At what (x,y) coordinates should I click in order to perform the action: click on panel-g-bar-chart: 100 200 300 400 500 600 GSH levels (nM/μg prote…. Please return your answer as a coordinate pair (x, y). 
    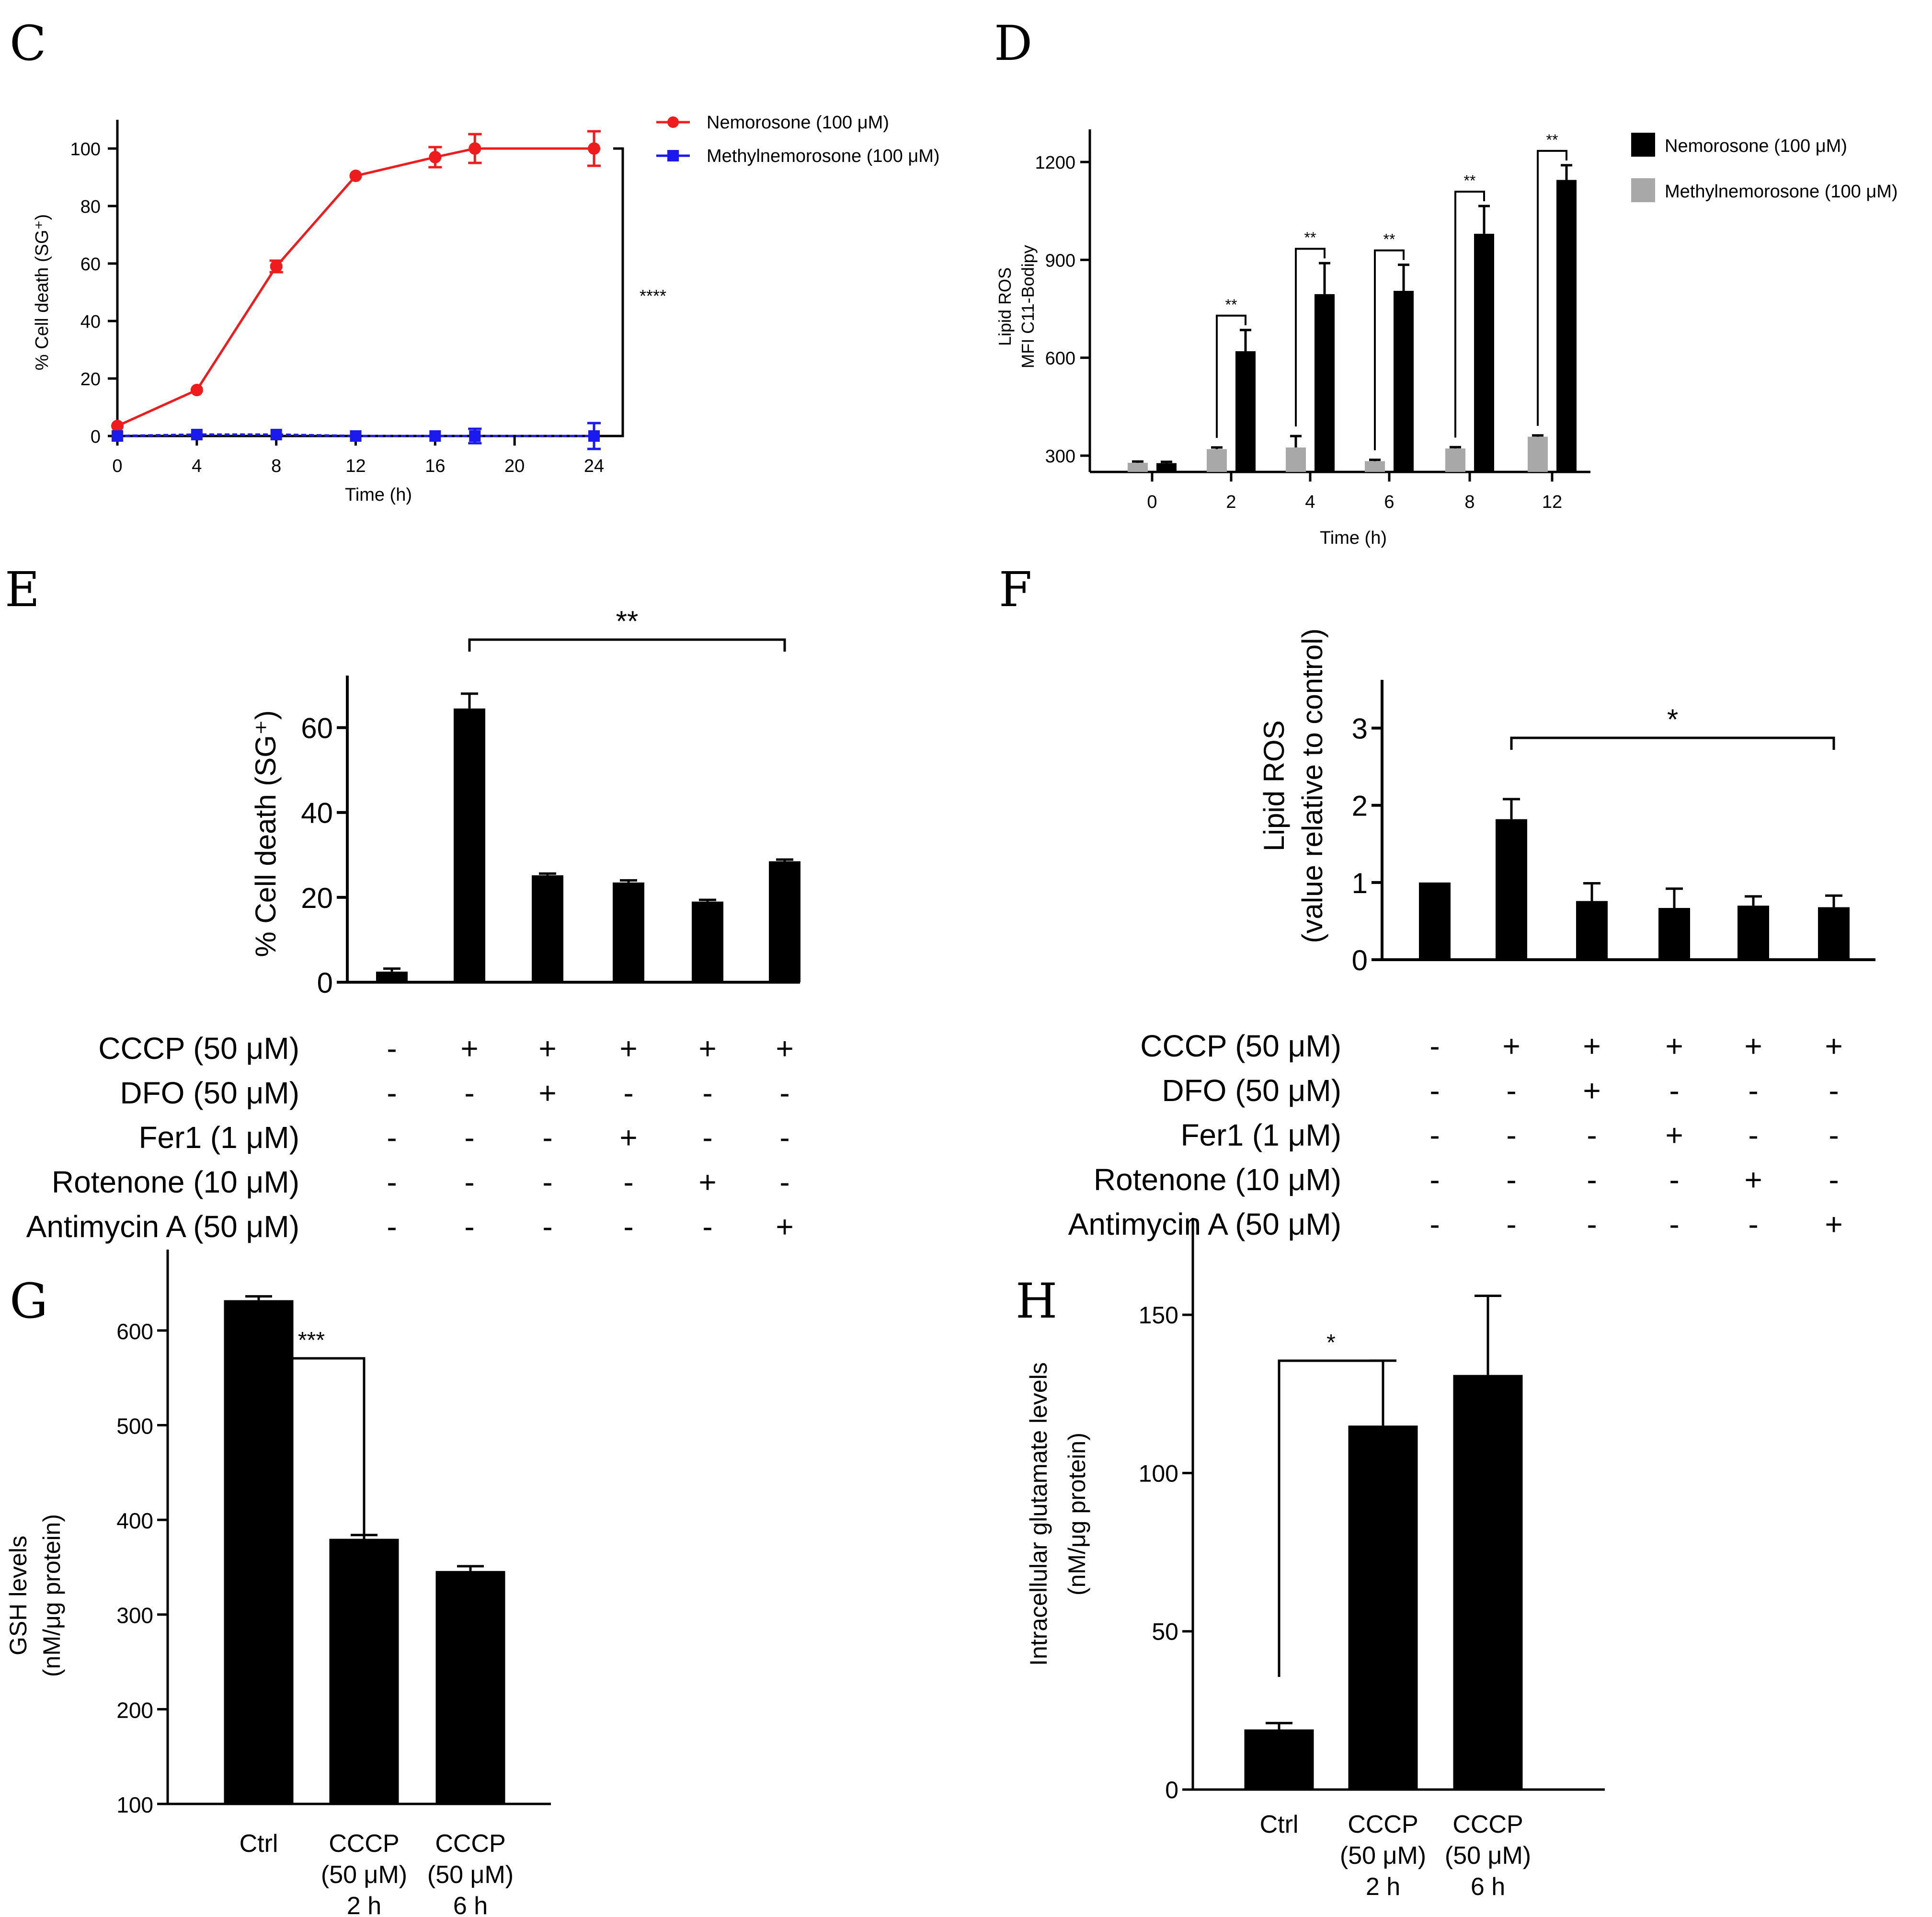
    Looking at the image, I should click on (278, 1583).